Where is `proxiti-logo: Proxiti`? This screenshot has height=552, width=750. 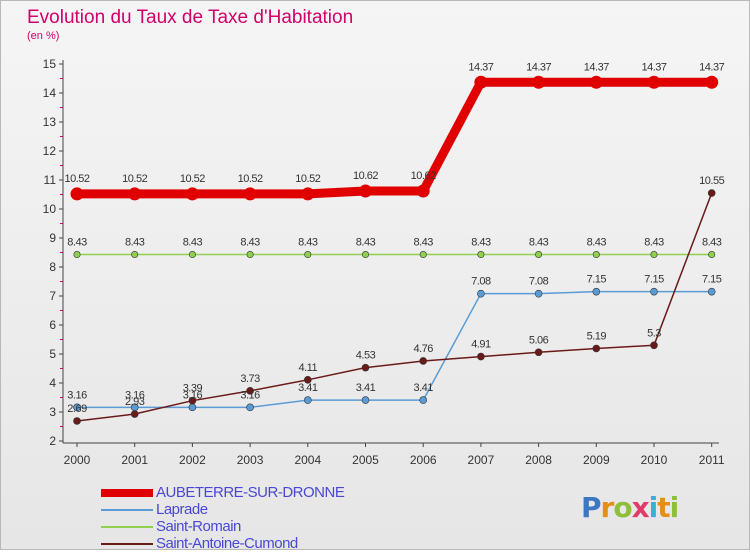
proxiti-logo: Proxiti is located at coordinates (630, 507).